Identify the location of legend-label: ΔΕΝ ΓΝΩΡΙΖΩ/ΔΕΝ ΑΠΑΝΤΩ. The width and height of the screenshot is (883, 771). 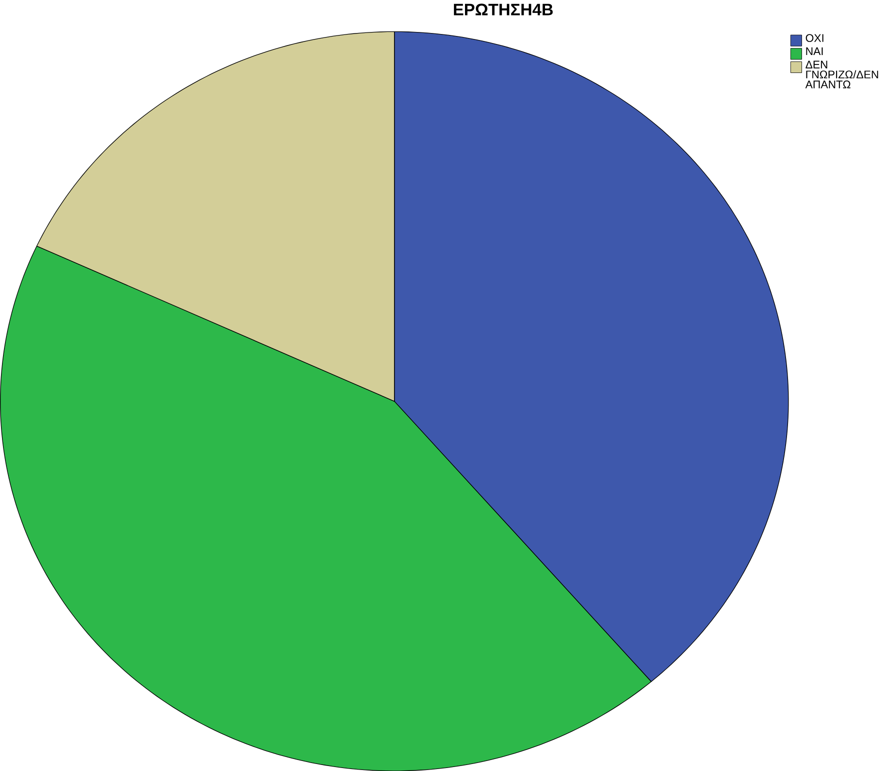
(841, 74).